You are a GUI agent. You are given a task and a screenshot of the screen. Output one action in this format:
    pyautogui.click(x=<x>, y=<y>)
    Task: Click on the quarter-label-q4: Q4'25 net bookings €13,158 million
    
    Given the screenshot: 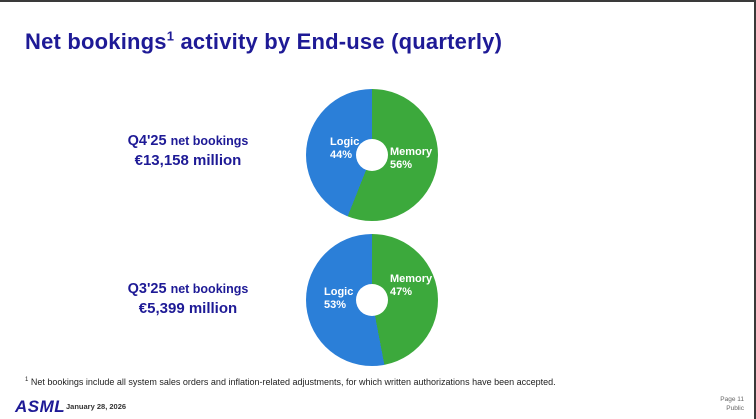 What is the action you would take?
    pyautogui.click(x=188, y=151)
    